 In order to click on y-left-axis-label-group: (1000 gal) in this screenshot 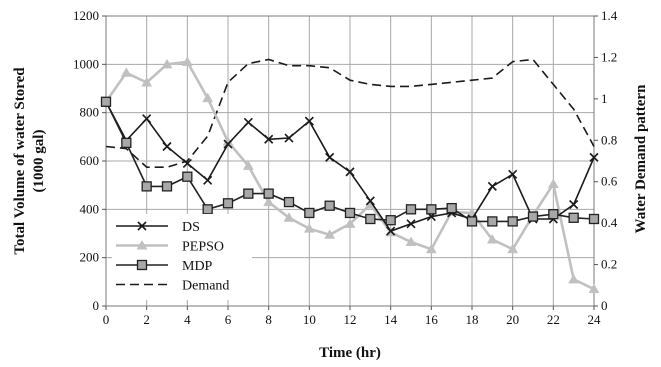, I will do `click(39, 161)`.